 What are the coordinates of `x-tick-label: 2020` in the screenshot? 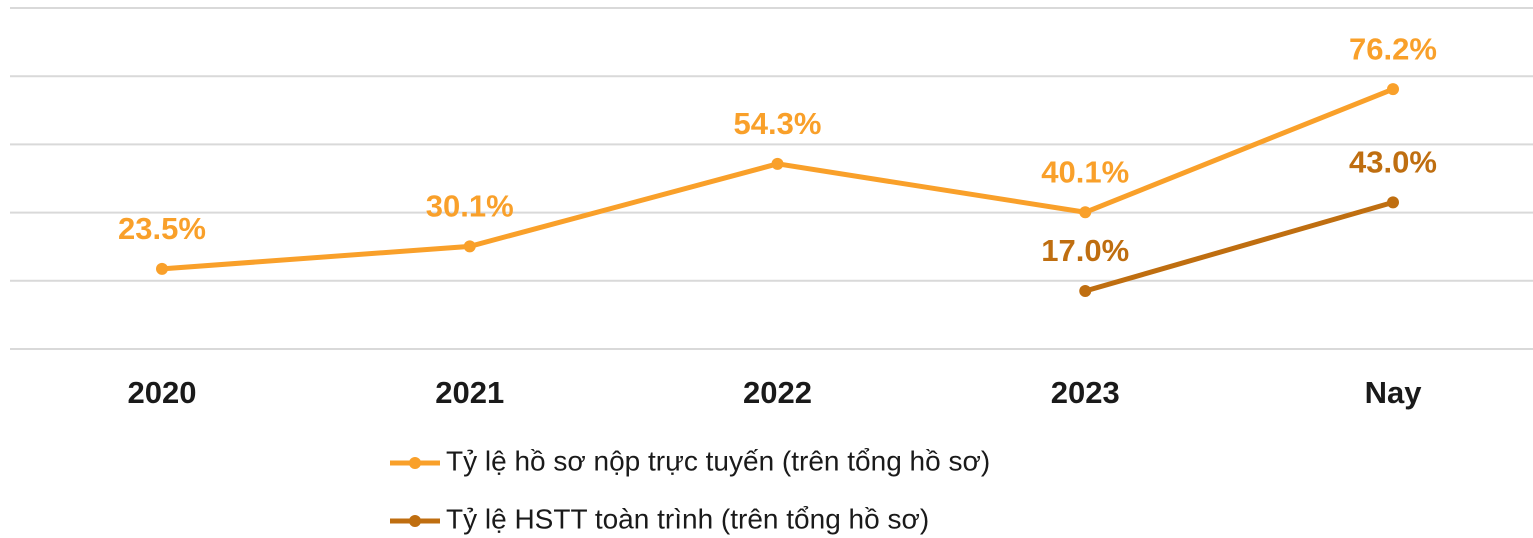 It's located at (162, 392).